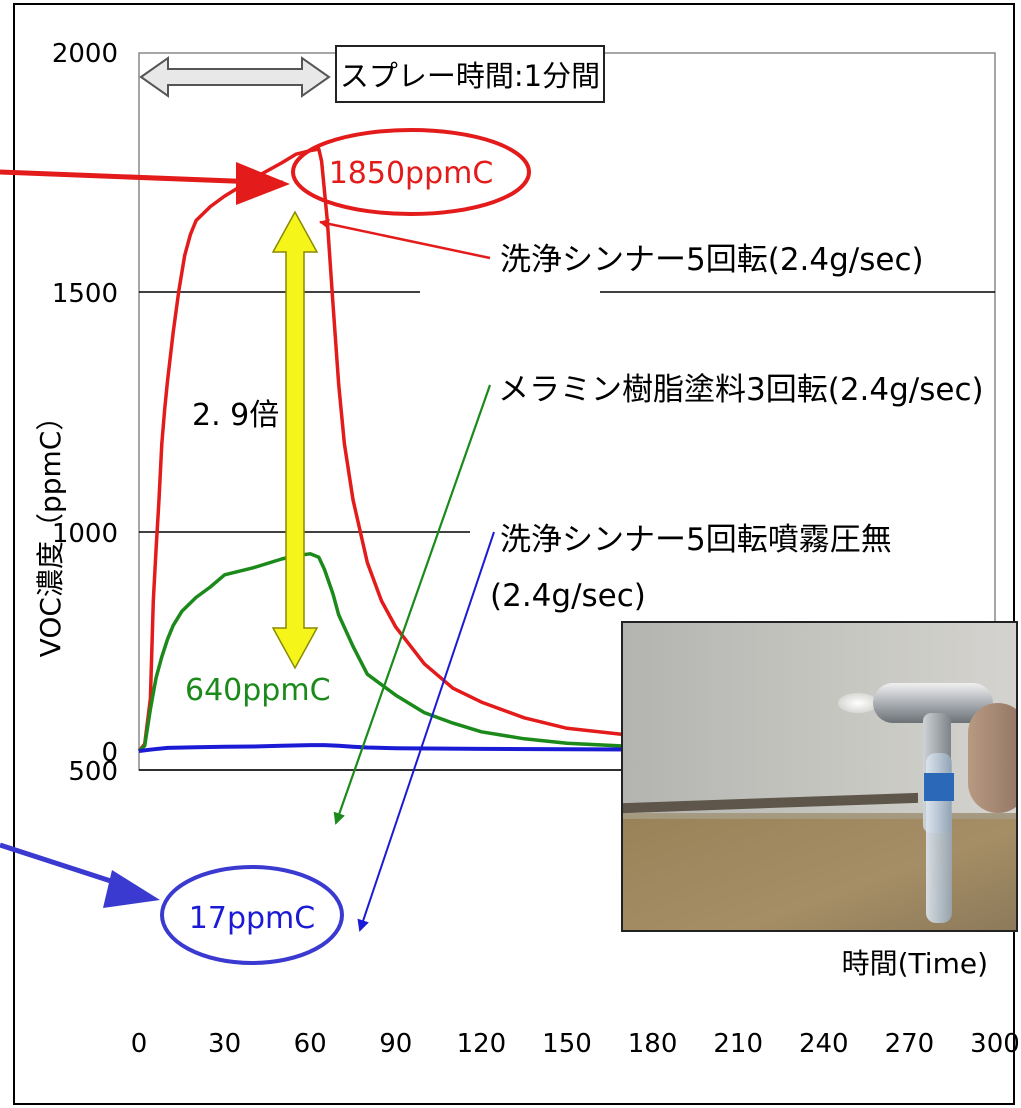 The image size is (1021, 1108). I want to click on ratio-arrow, so click(295, 440).